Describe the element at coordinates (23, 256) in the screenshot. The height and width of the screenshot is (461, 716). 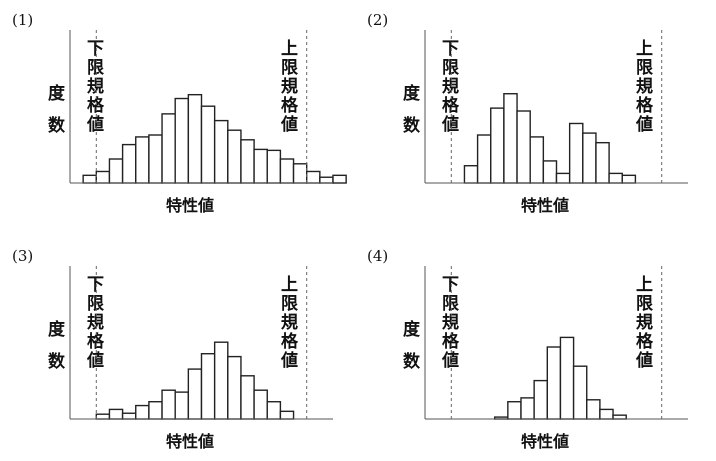
I see `panel-label: (3)` at that location.